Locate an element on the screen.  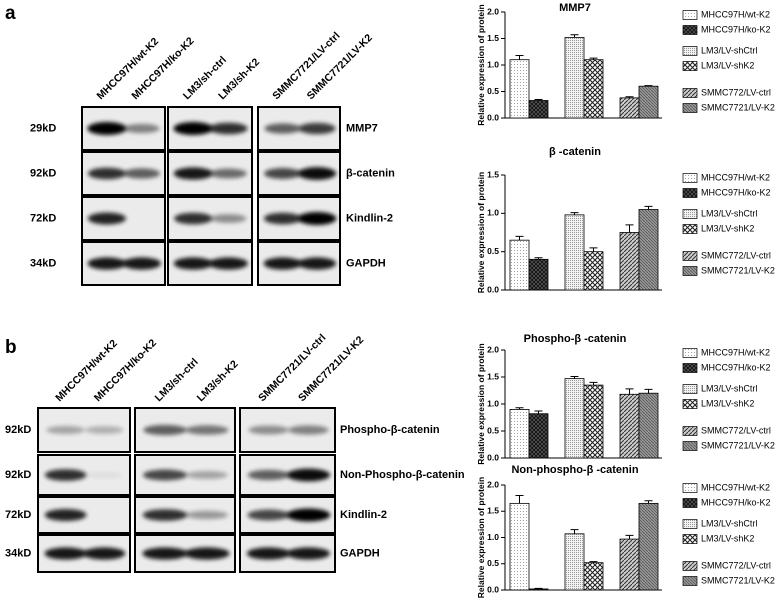
y-axis-label: Relative expression of protein is located at coordinates (481, 403).